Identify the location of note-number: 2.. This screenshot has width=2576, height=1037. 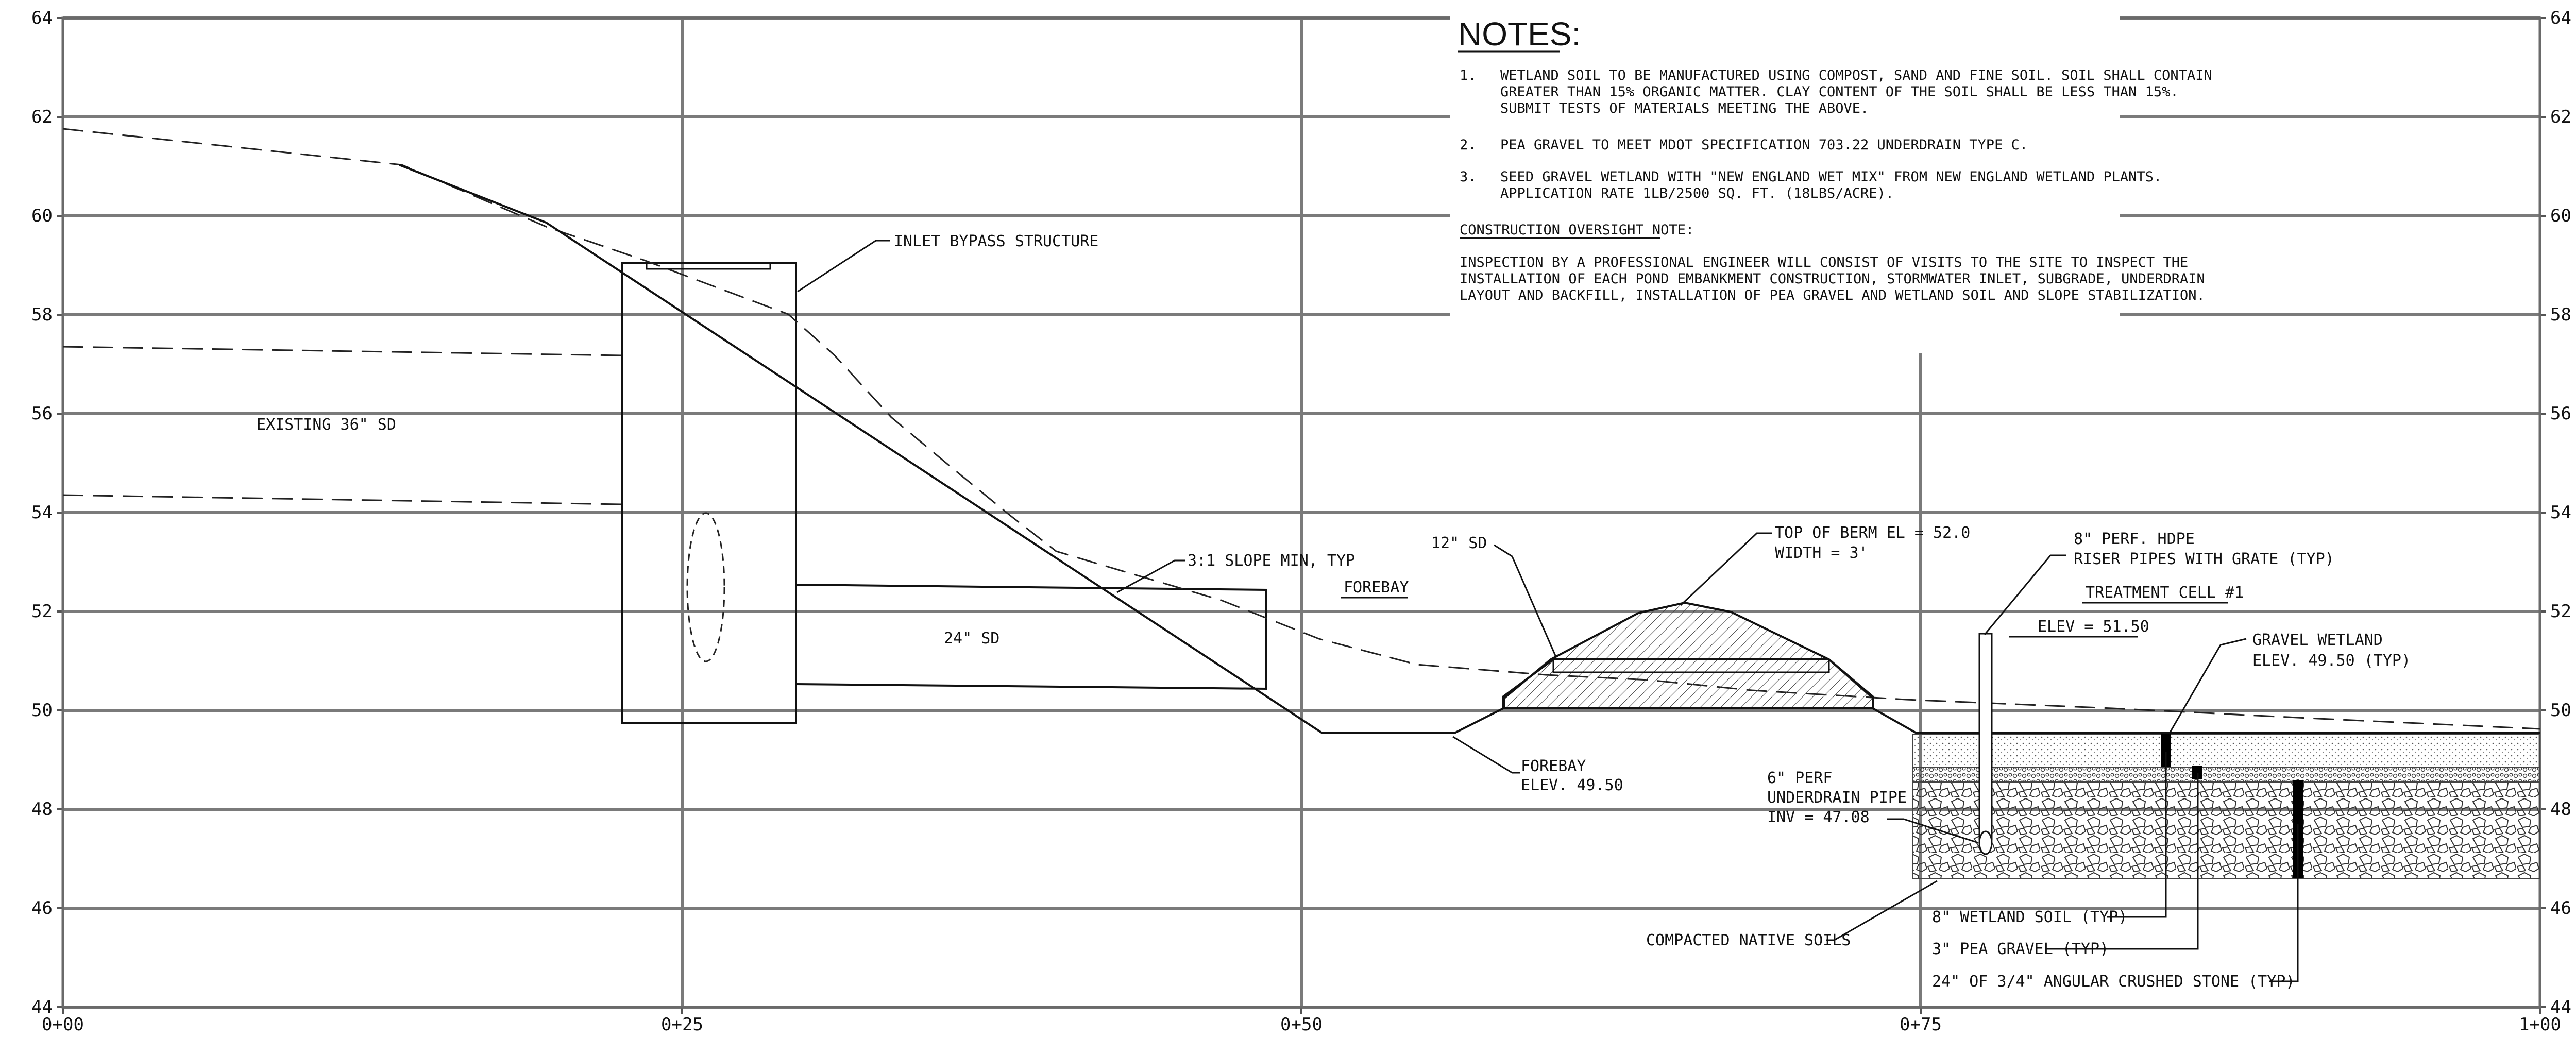
(1468, 145).